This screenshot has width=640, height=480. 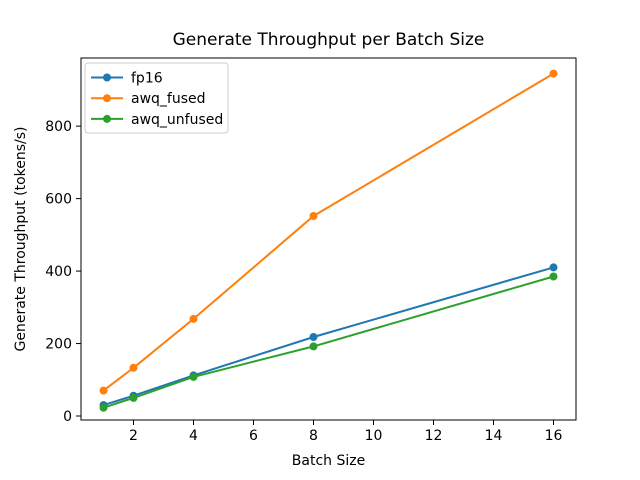 What do you see at coordinates (107, 98) in the screenshot?
I see `legend-marker-awq-fused` at bounding box center [107, 98].